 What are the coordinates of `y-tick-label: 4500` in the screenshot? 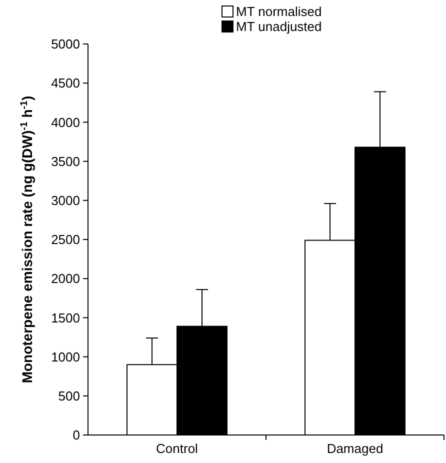 It's located at (65, 83).